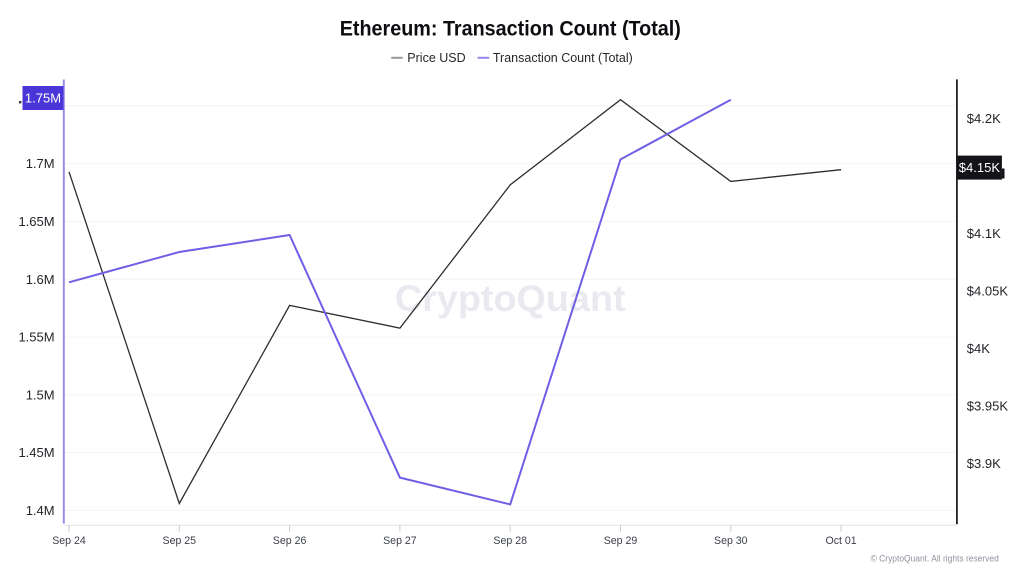  What do you see at coordinates (984, 463) in the screenshot?
I see `svg-text: $3.9K` at bounding box center [984, 463].